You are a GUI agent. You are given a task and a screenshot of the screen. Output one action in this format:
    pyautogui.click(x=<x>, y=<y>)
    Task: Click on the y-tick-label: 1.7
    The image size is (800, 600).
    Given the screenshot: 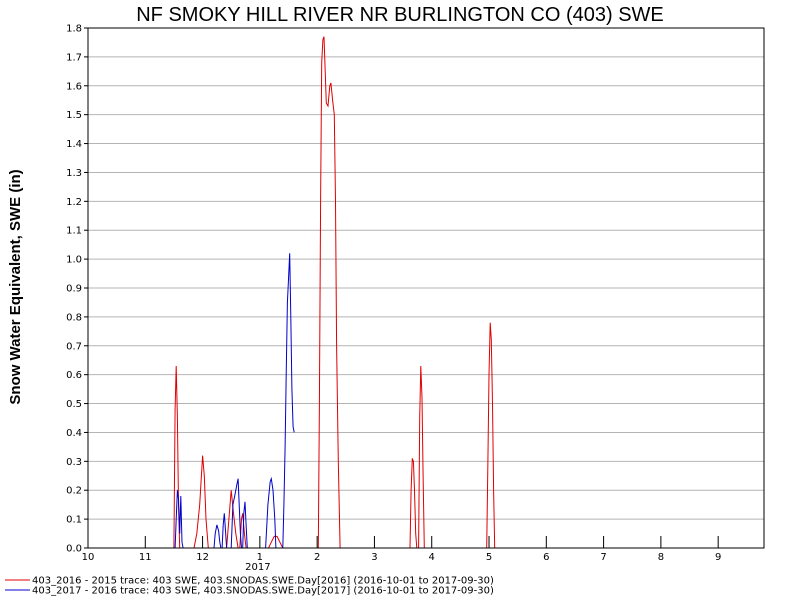 What is the action you would take?
    pyautogui.click(x=74, y=57)
    